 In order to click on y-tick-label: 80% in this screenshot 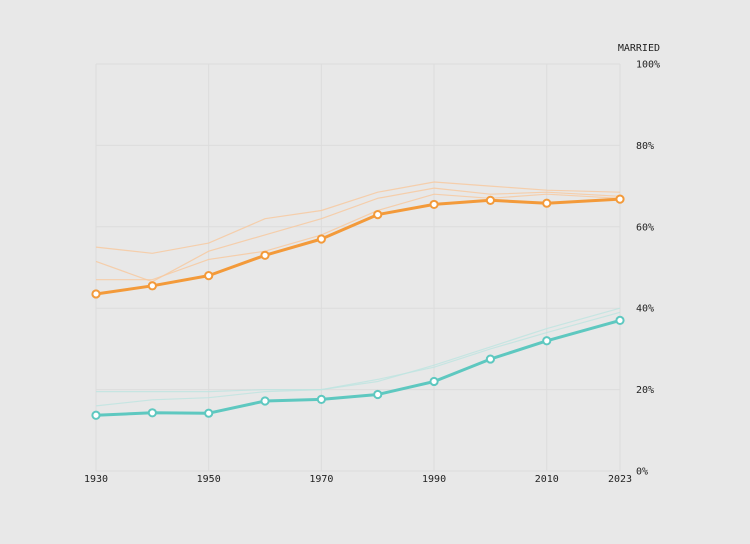, I will do `click(645, 146)`.